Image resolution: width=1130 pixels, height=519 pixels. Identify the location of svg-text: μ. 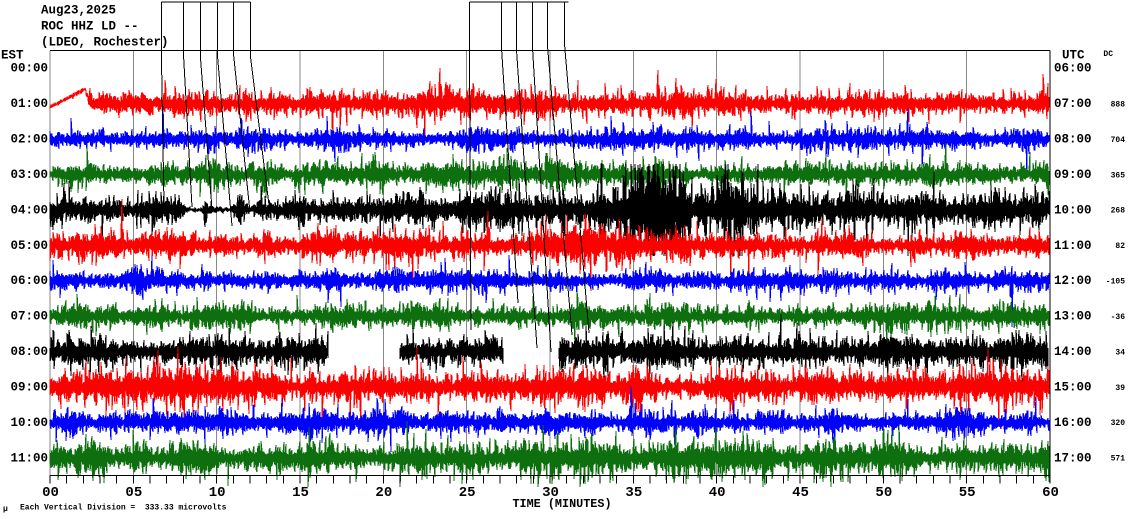
(5, 509).